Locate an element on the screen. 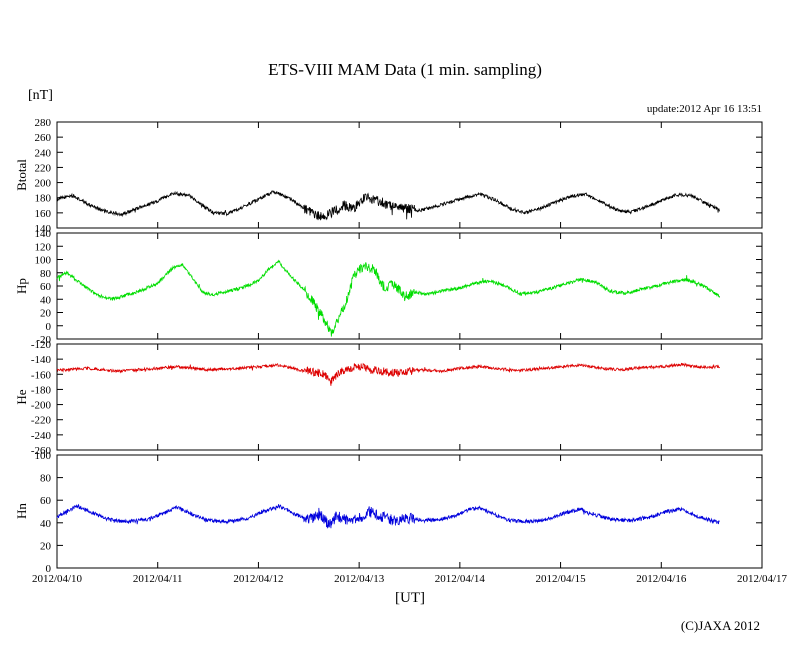 The width and height of the screenshot is (810, 655). x-axis-title: [UT] is located at coordinates (410, 598).